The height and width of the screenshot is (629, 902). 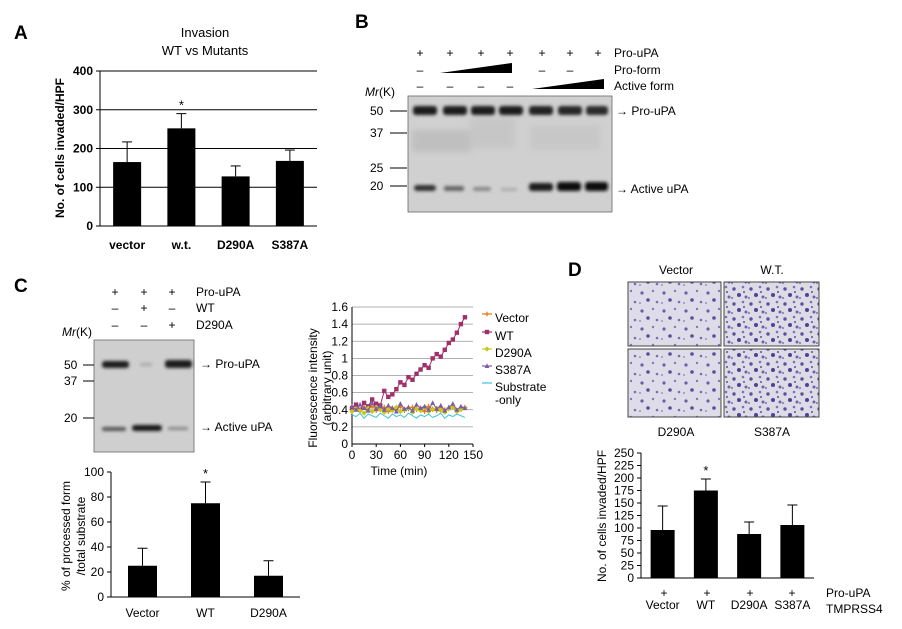 I want to click on x-tick-label: 60, so click(x=401, y=455).